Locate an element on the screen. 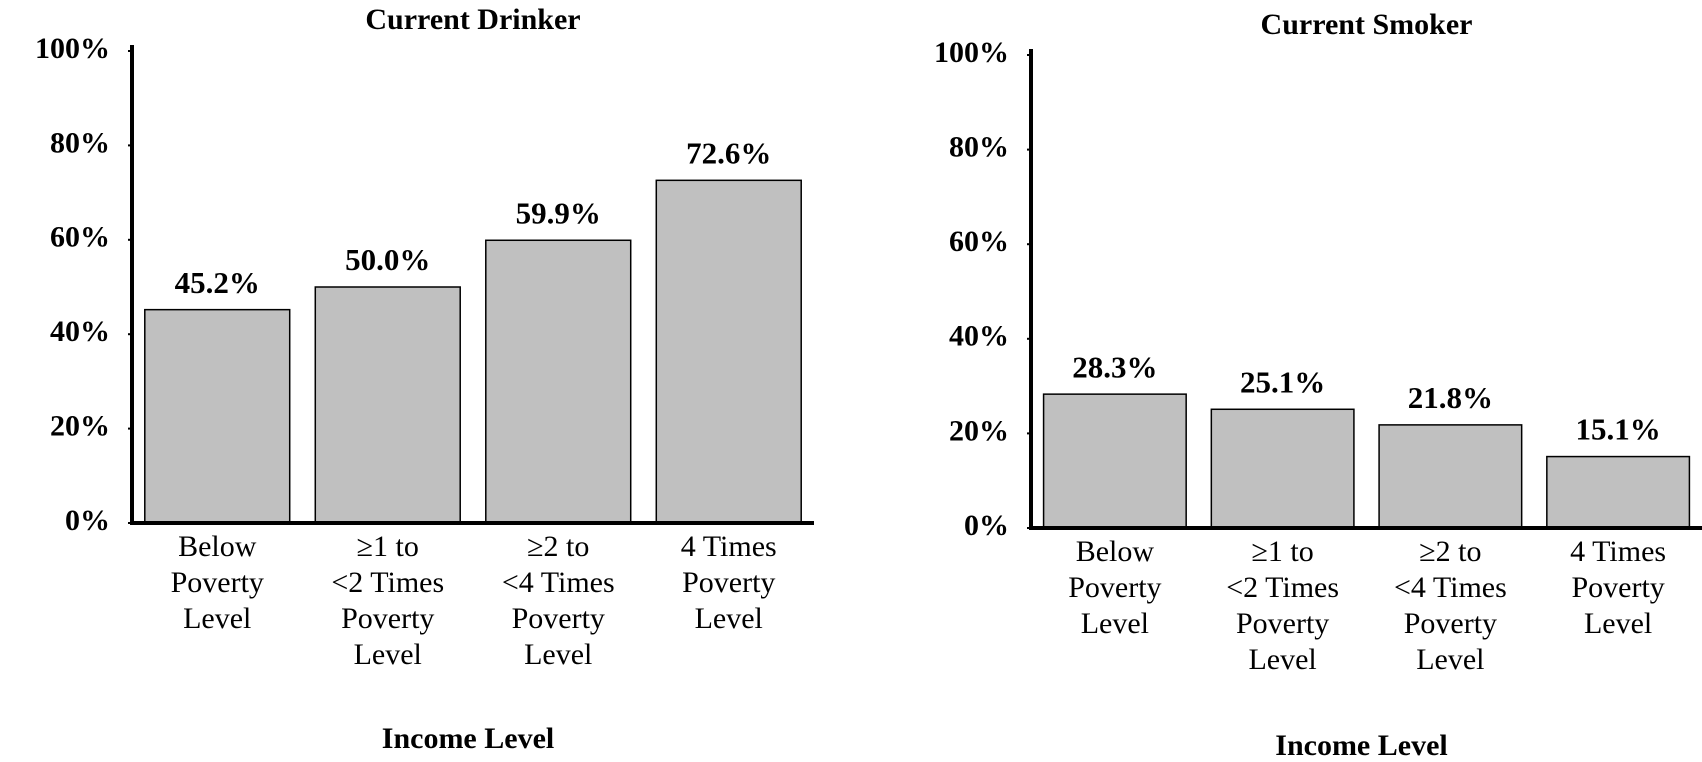 Image resolution: width=1702 pixels, height=762 pixels. chart-title: Current Drinker is located at coordinates (472, 19).